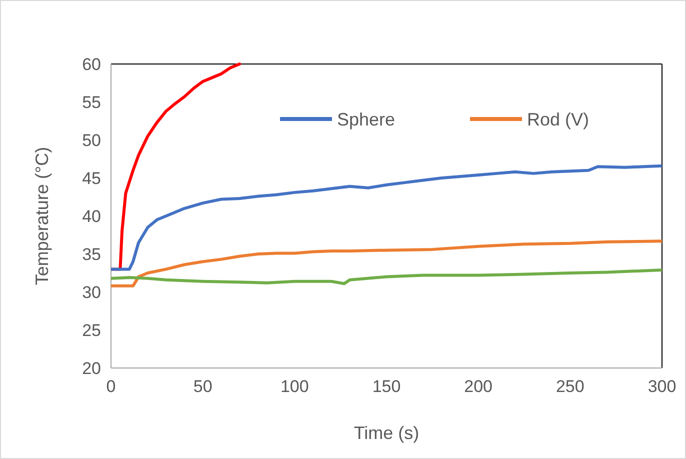 This screenshot has height=459, width=686. Describe the element at coordinates (662, 386) in the screenshot. I see `x-tick-label: 300` at that location.